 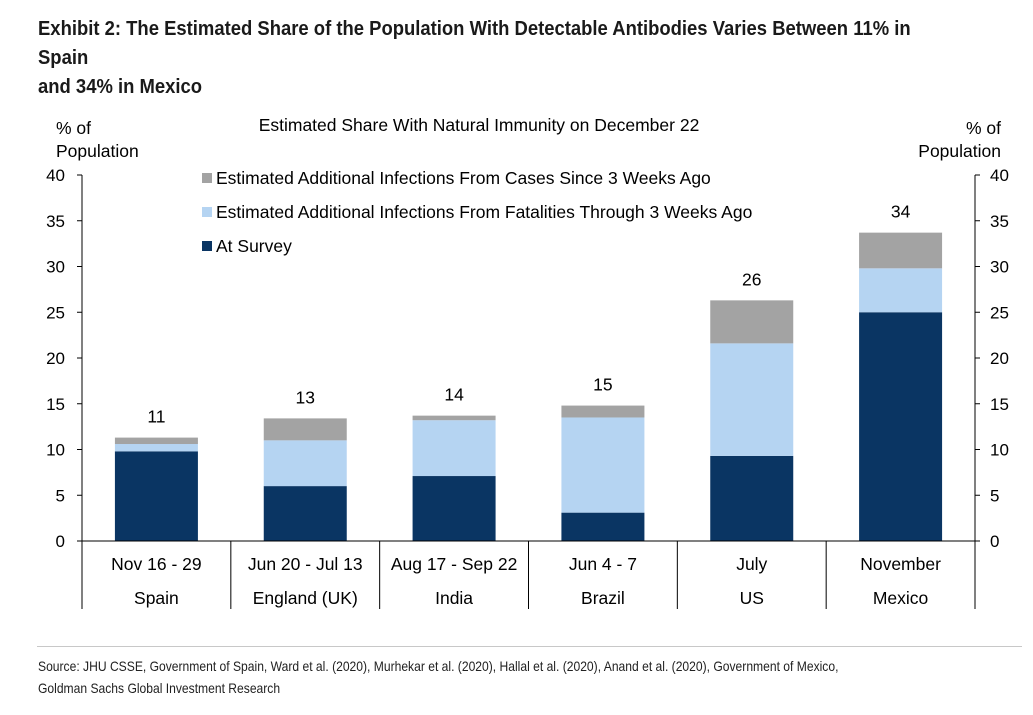 I want to click on total-label: 11, so click(x=156, y=417).